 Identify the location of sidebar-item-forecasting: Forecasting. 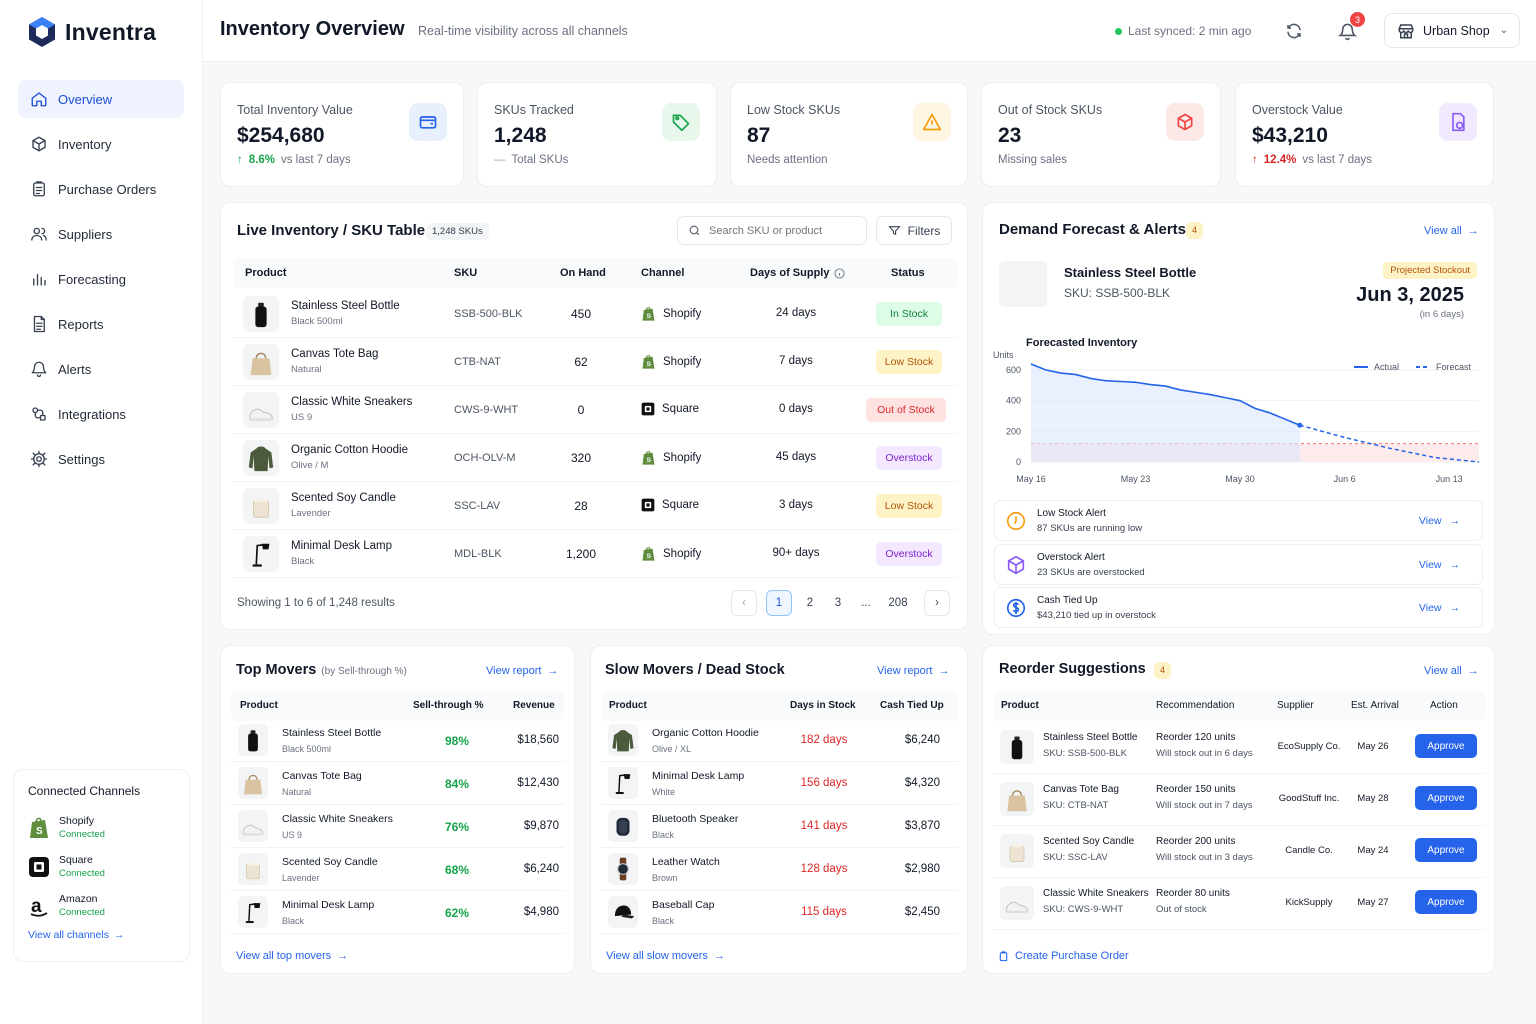
(101, 279).